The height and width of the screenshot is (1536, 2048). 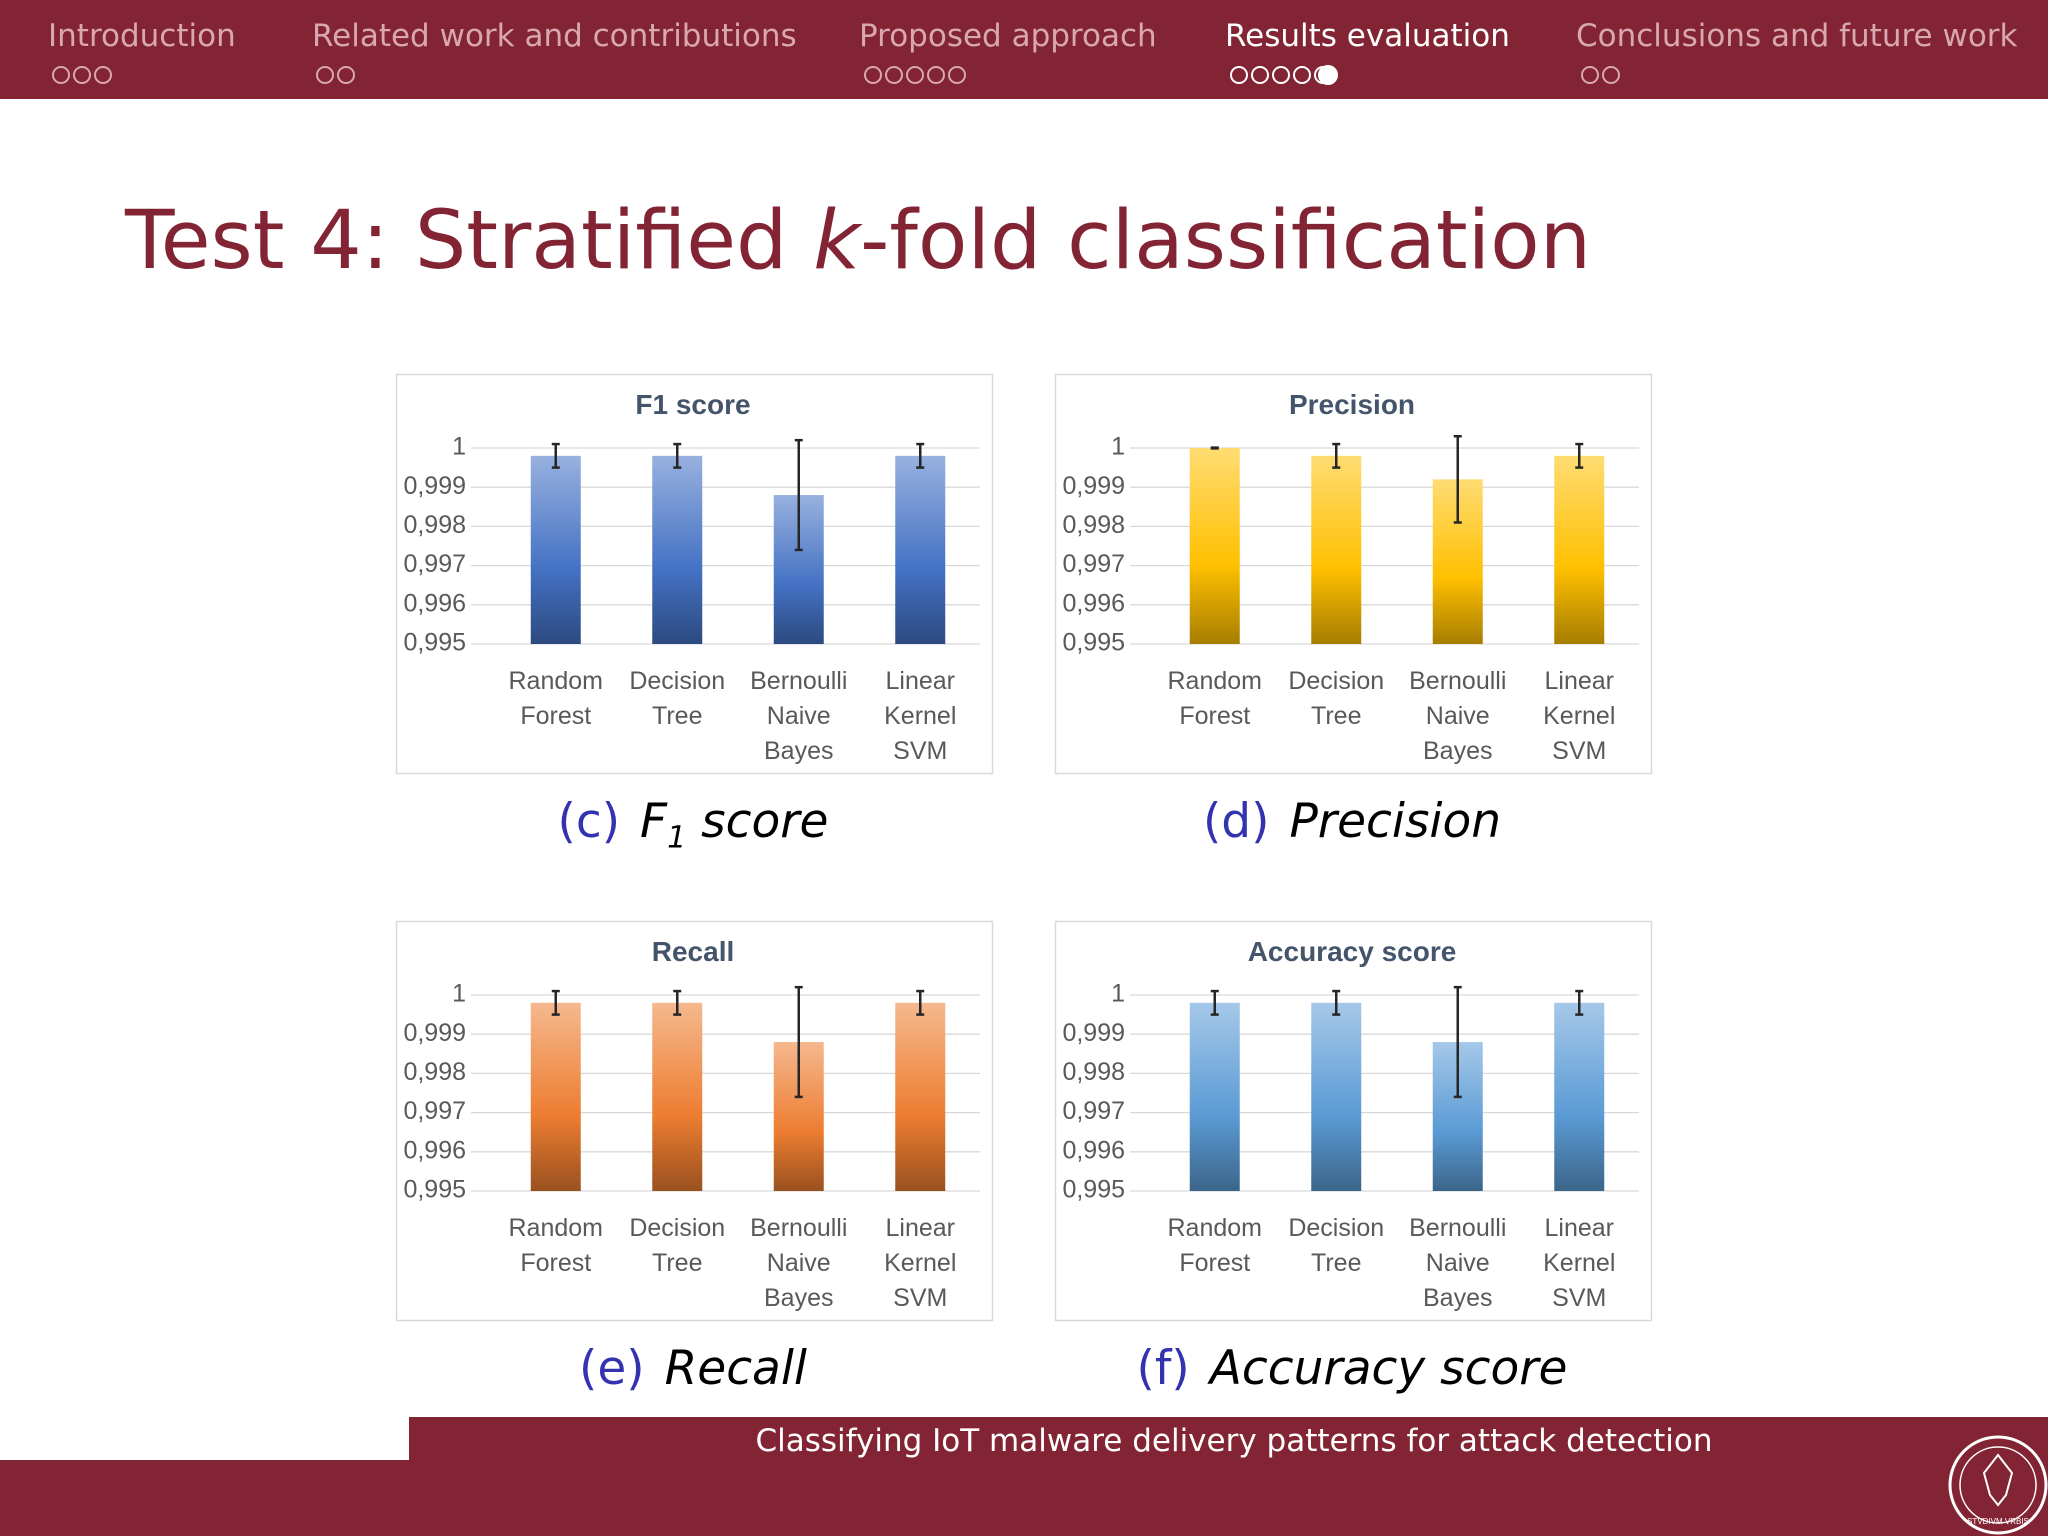 I want to click on caption-text: F, so click(x=654, y=821).